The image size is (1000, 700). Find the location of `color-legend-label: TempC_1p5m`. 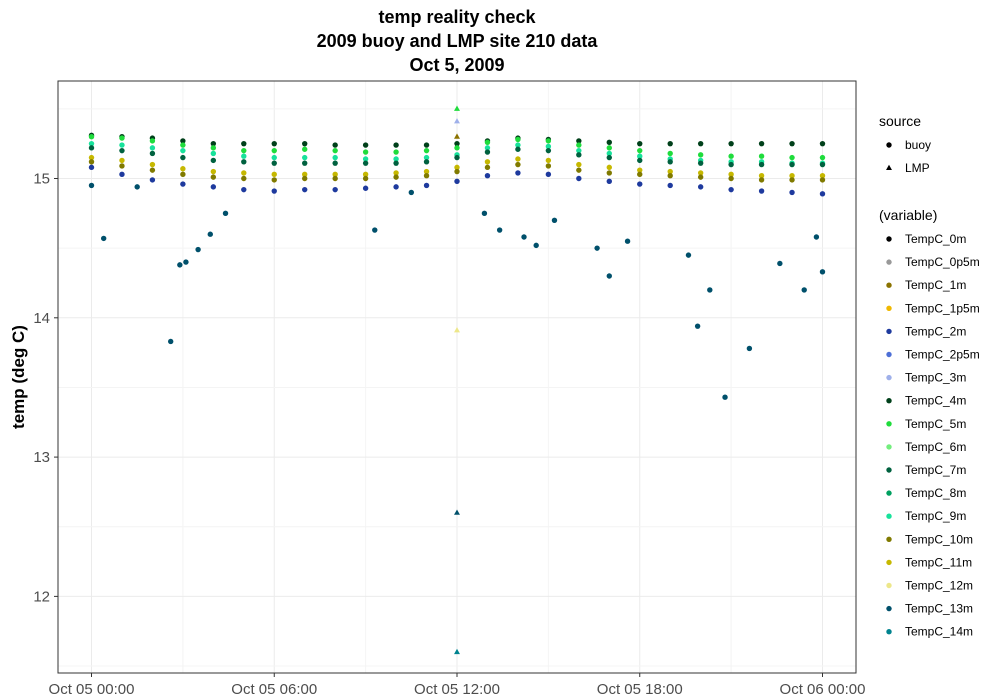

color-legend-label: TempC_1p5m is located at coordinates (942, 308).